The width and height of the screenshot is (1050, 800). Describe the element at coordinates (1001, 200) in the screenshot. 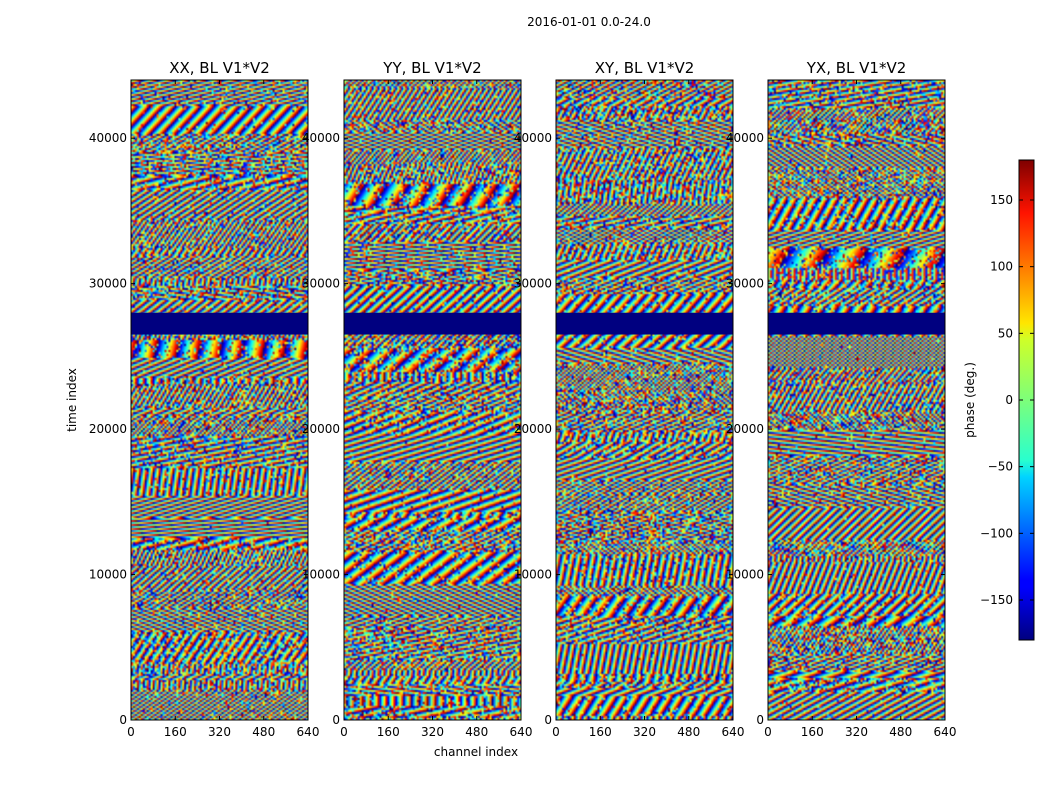

I see `colorbar-tick-label: 150` at that location.